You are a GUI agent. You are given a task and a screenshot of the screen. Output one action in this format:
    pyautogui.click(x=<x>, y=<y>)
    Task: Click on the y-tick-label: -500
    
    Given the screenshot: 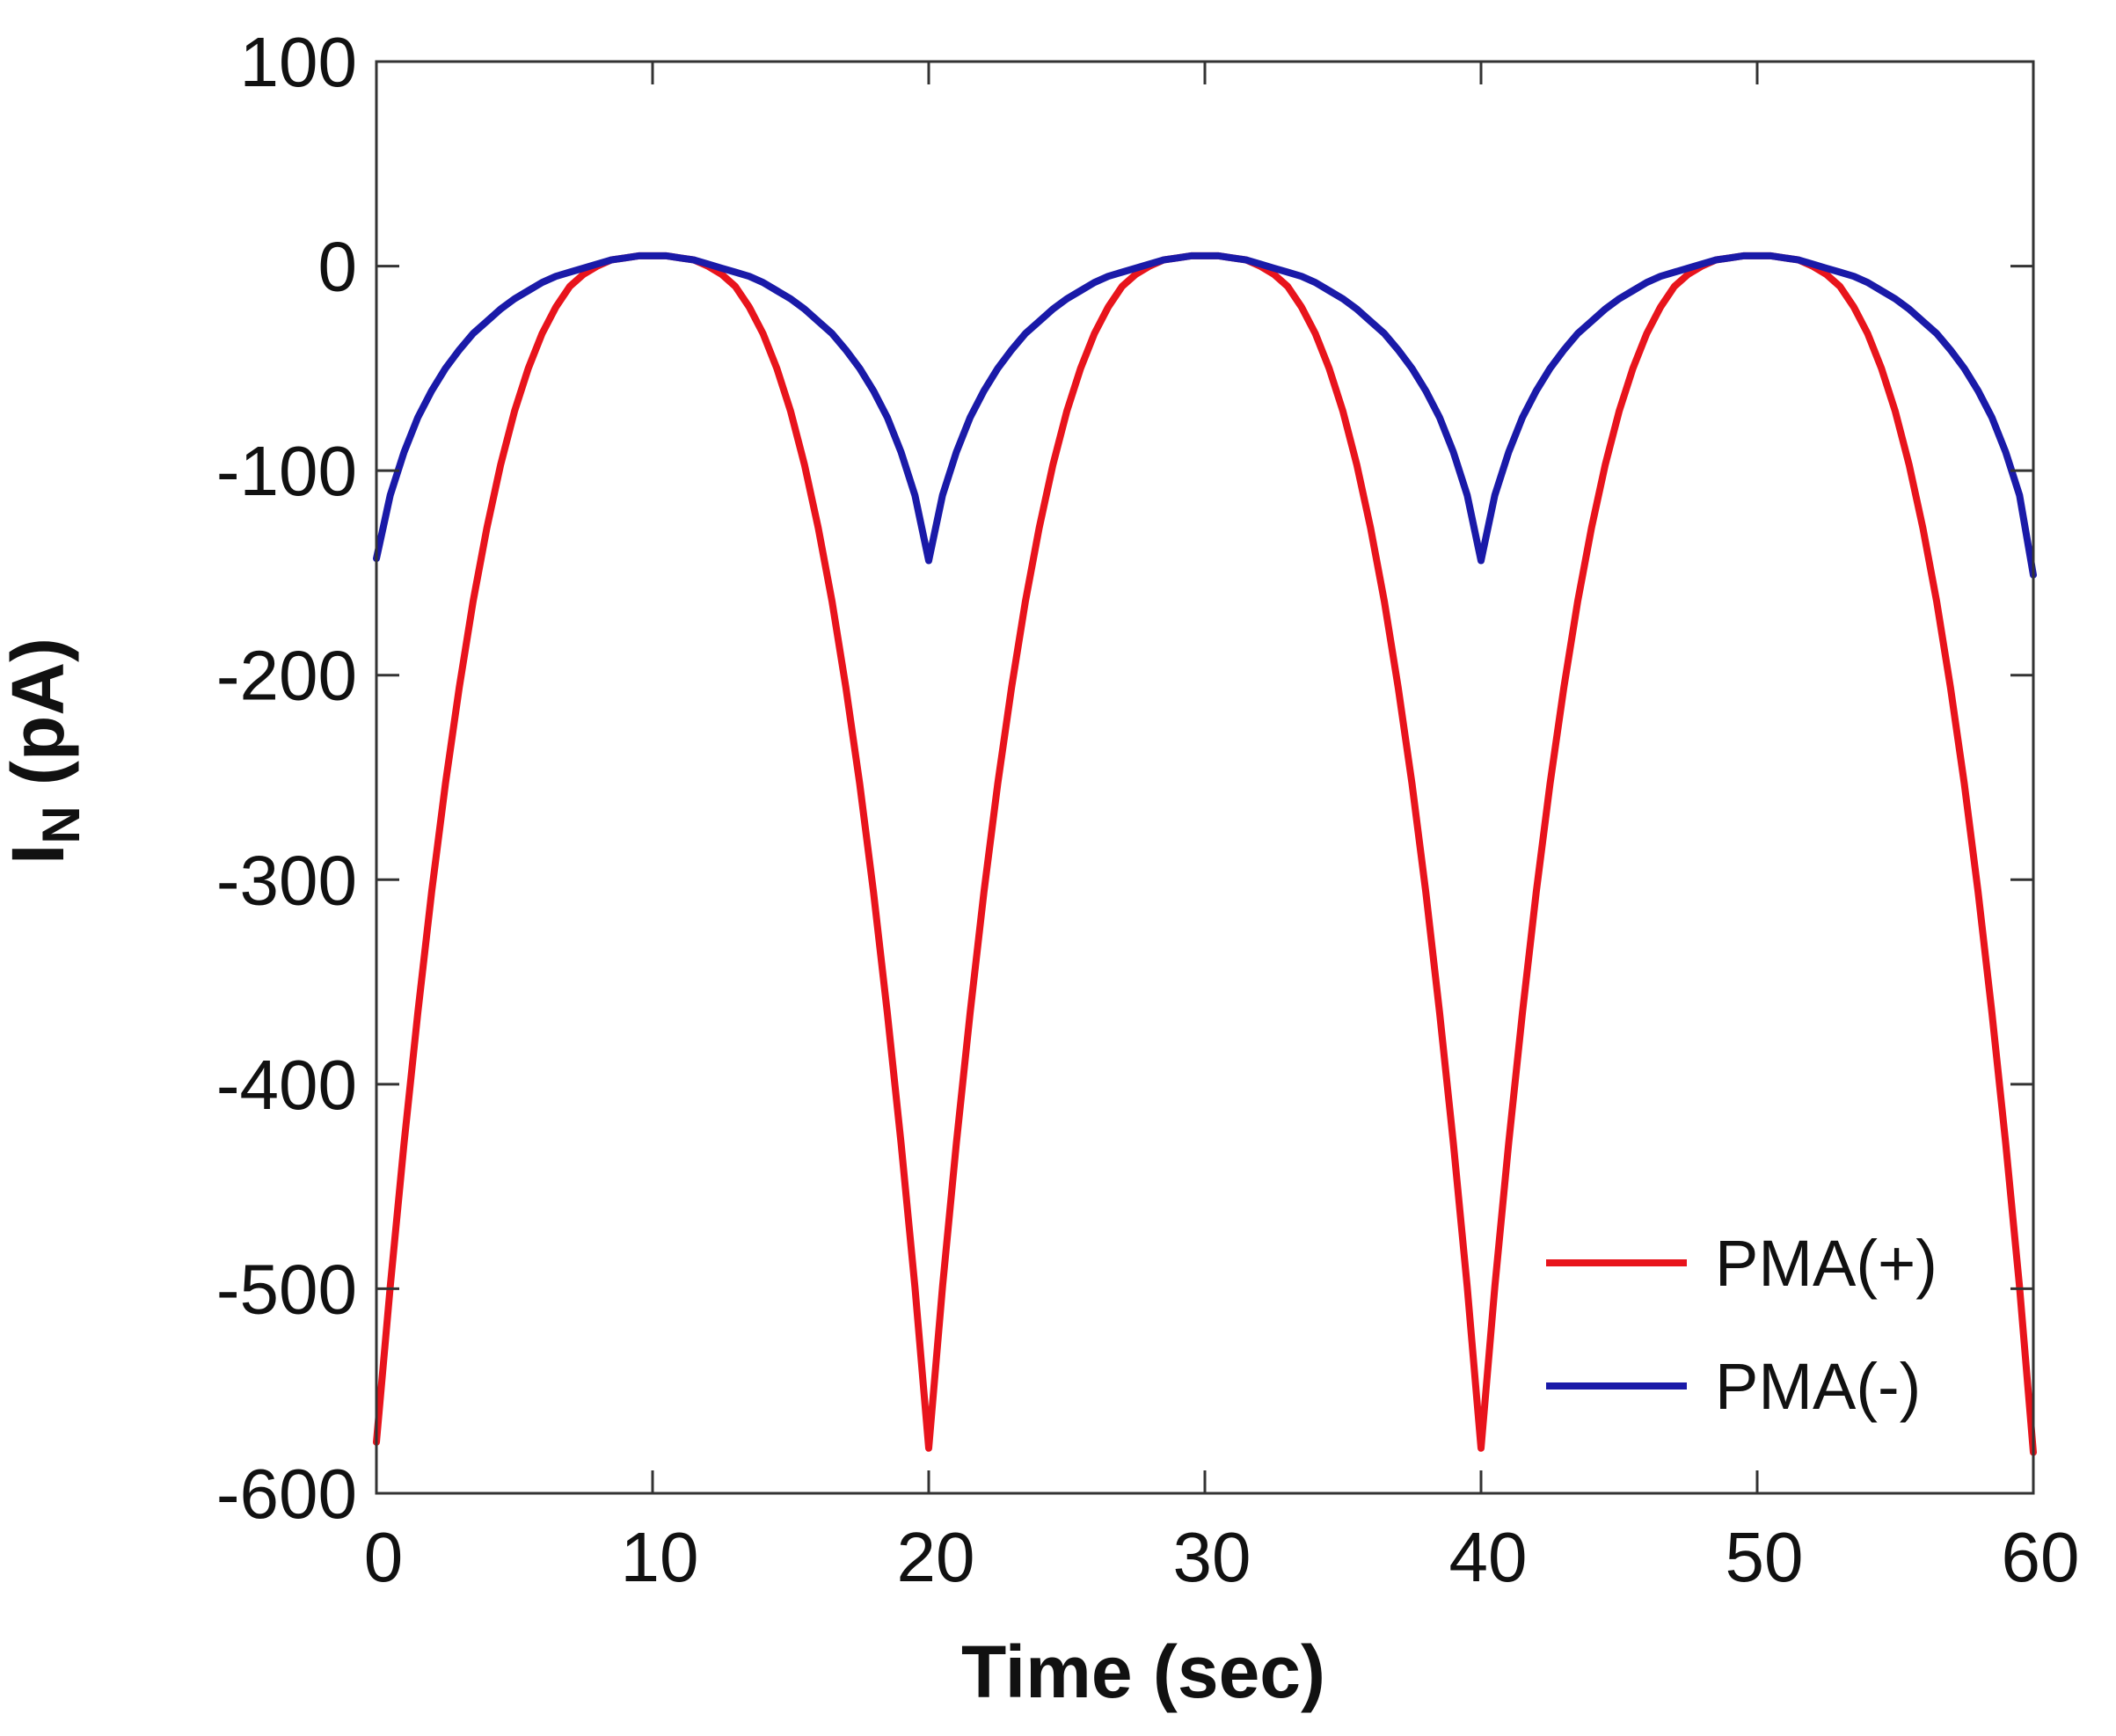 What is the action you would take?
    pyautogui.click(x=286, y=1289)
    